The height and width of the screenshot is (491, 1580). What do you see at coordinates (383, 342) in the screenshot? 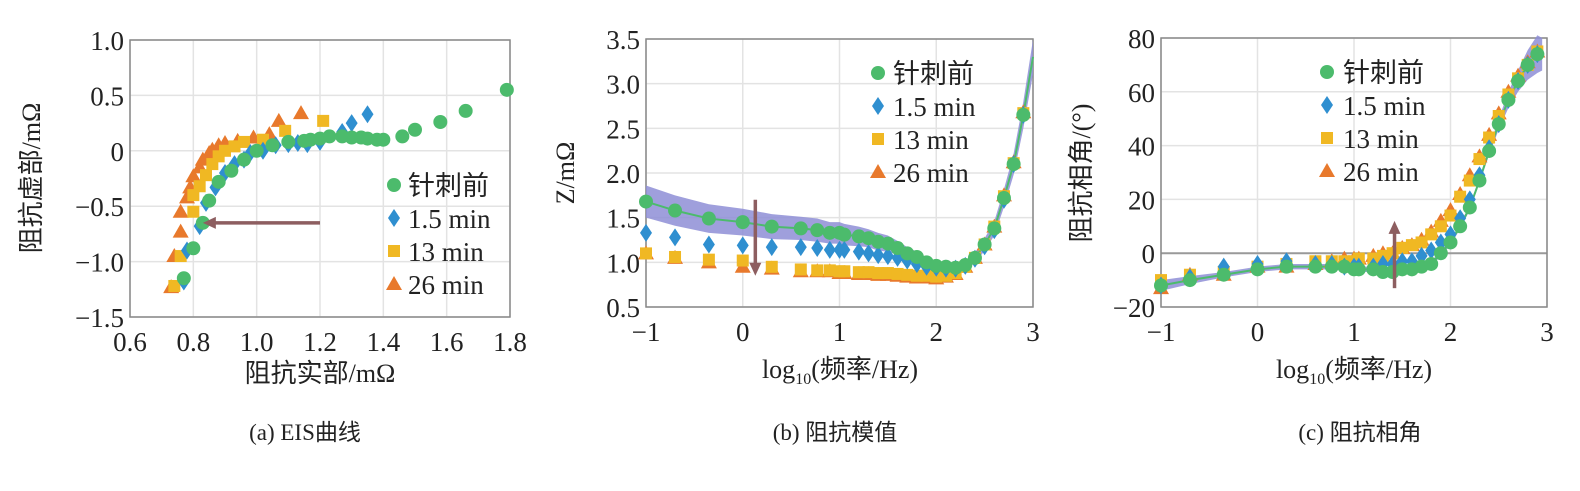
I see `x-tick-label: 1.4` at bounding box center [383, 342].